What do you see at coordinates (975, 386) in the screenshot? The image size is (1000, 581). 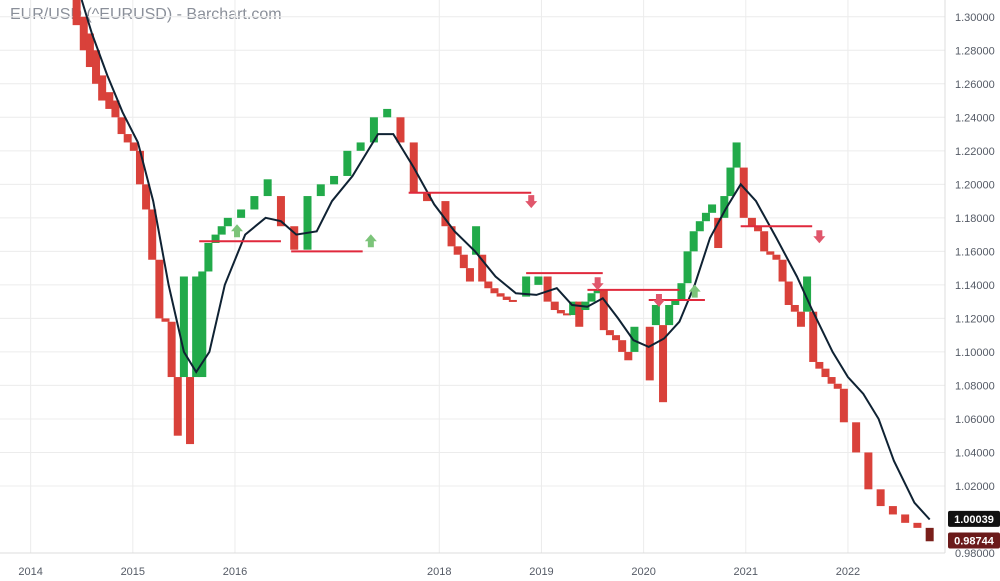 I see `y-tick-label: 1.08000` at bounding box center [975, 386].